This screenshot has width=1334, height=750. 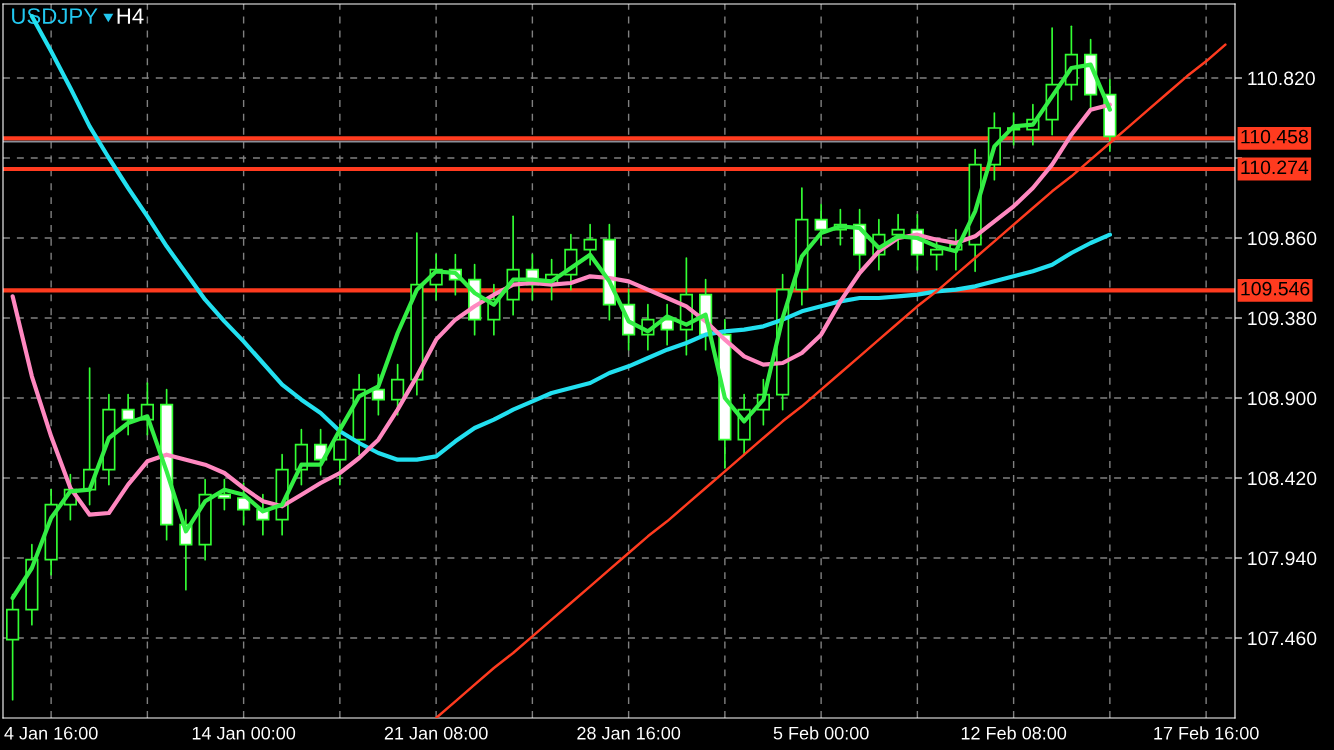 I want to click on ref-line-label: 110.274, so click(x=1275, y=167).